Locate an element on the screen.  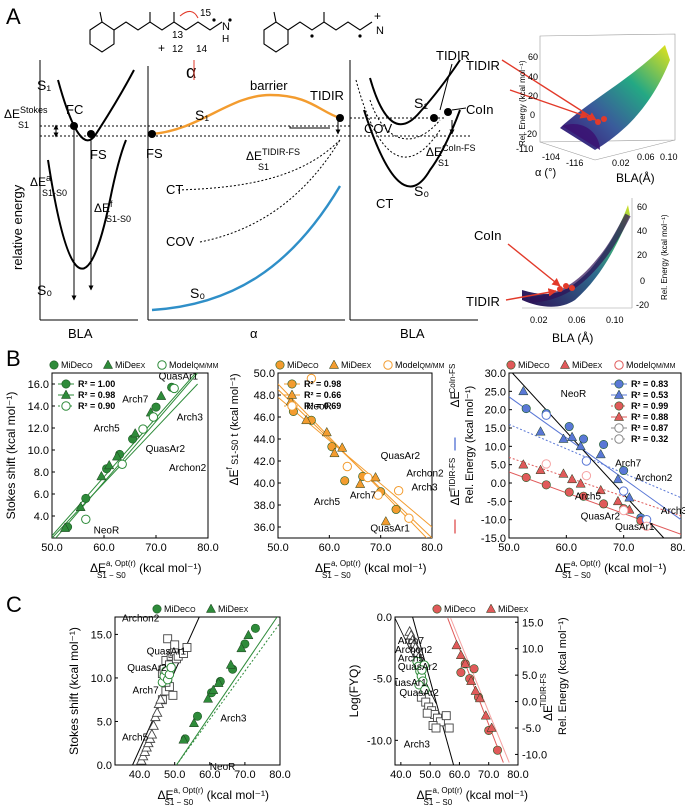
p3t-b0: 0.02 is located at coordinates (621, 163).